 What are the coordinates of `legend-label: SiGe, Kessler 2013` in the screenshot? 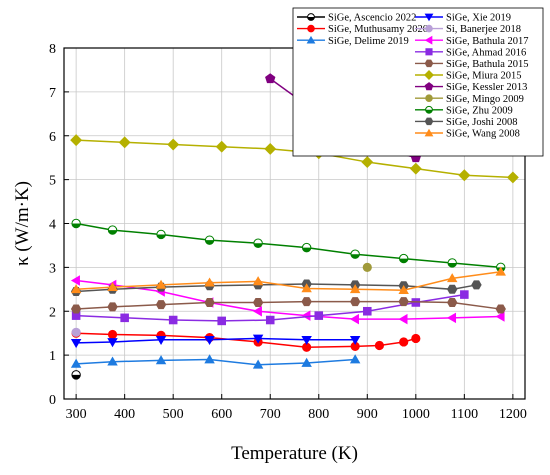 It's located at (486, 87).